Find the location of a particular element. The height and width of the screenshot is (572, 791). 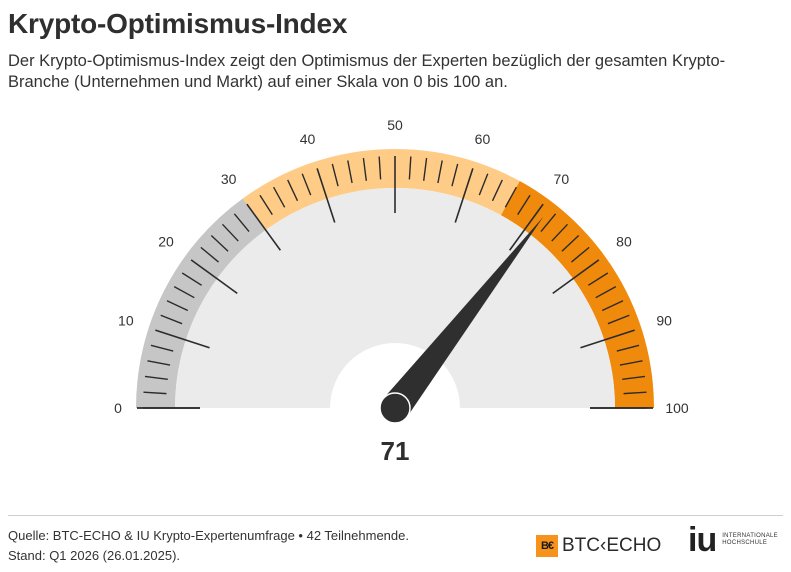

tick-label: 20 is located at coordinates (166, 242).